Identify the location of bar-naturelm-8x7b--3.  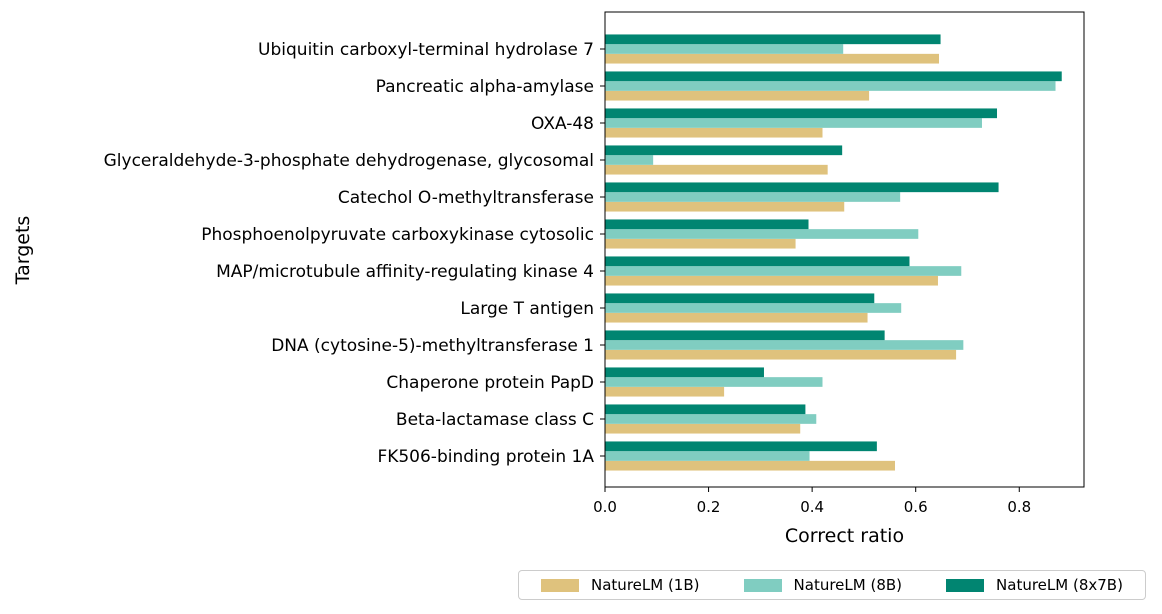
(724, 150).